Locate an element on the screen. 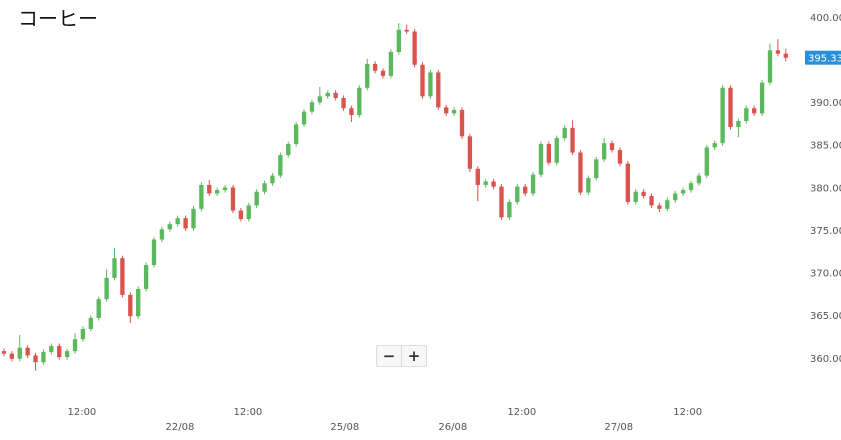  zoom-out-button: − is located at coordinates (389, 356).